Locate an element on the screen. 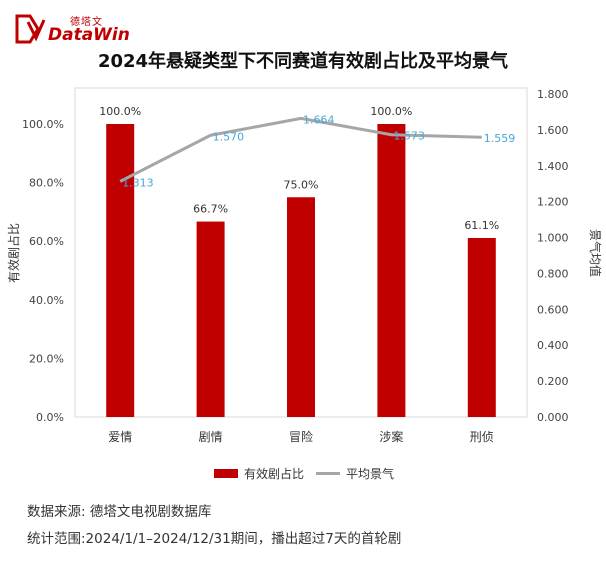  x-tick-label: 剧情 is located at coordinates (211, 437).